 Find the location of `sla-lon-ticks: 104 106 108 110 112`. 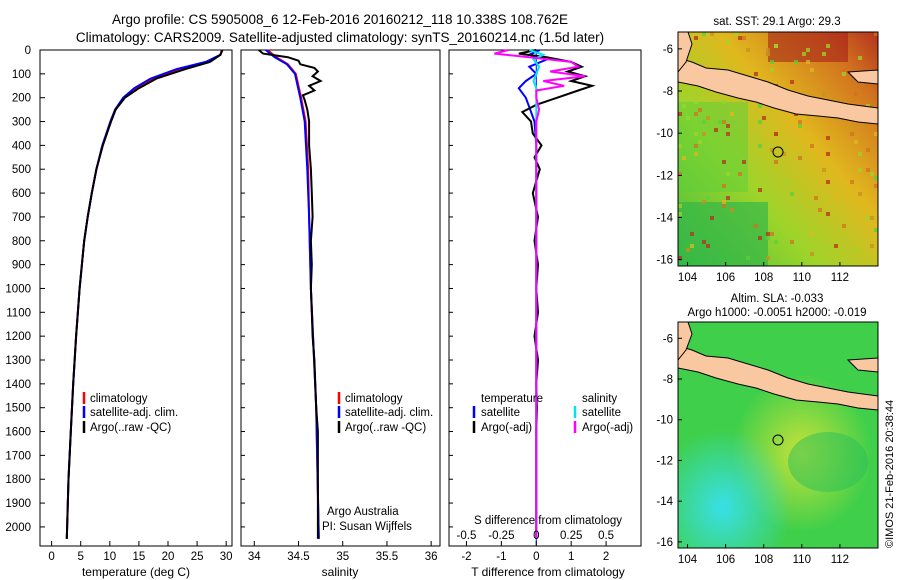

sla-lon-ticks: 104 106 108 110 112 is located at coordinates (763, 555).